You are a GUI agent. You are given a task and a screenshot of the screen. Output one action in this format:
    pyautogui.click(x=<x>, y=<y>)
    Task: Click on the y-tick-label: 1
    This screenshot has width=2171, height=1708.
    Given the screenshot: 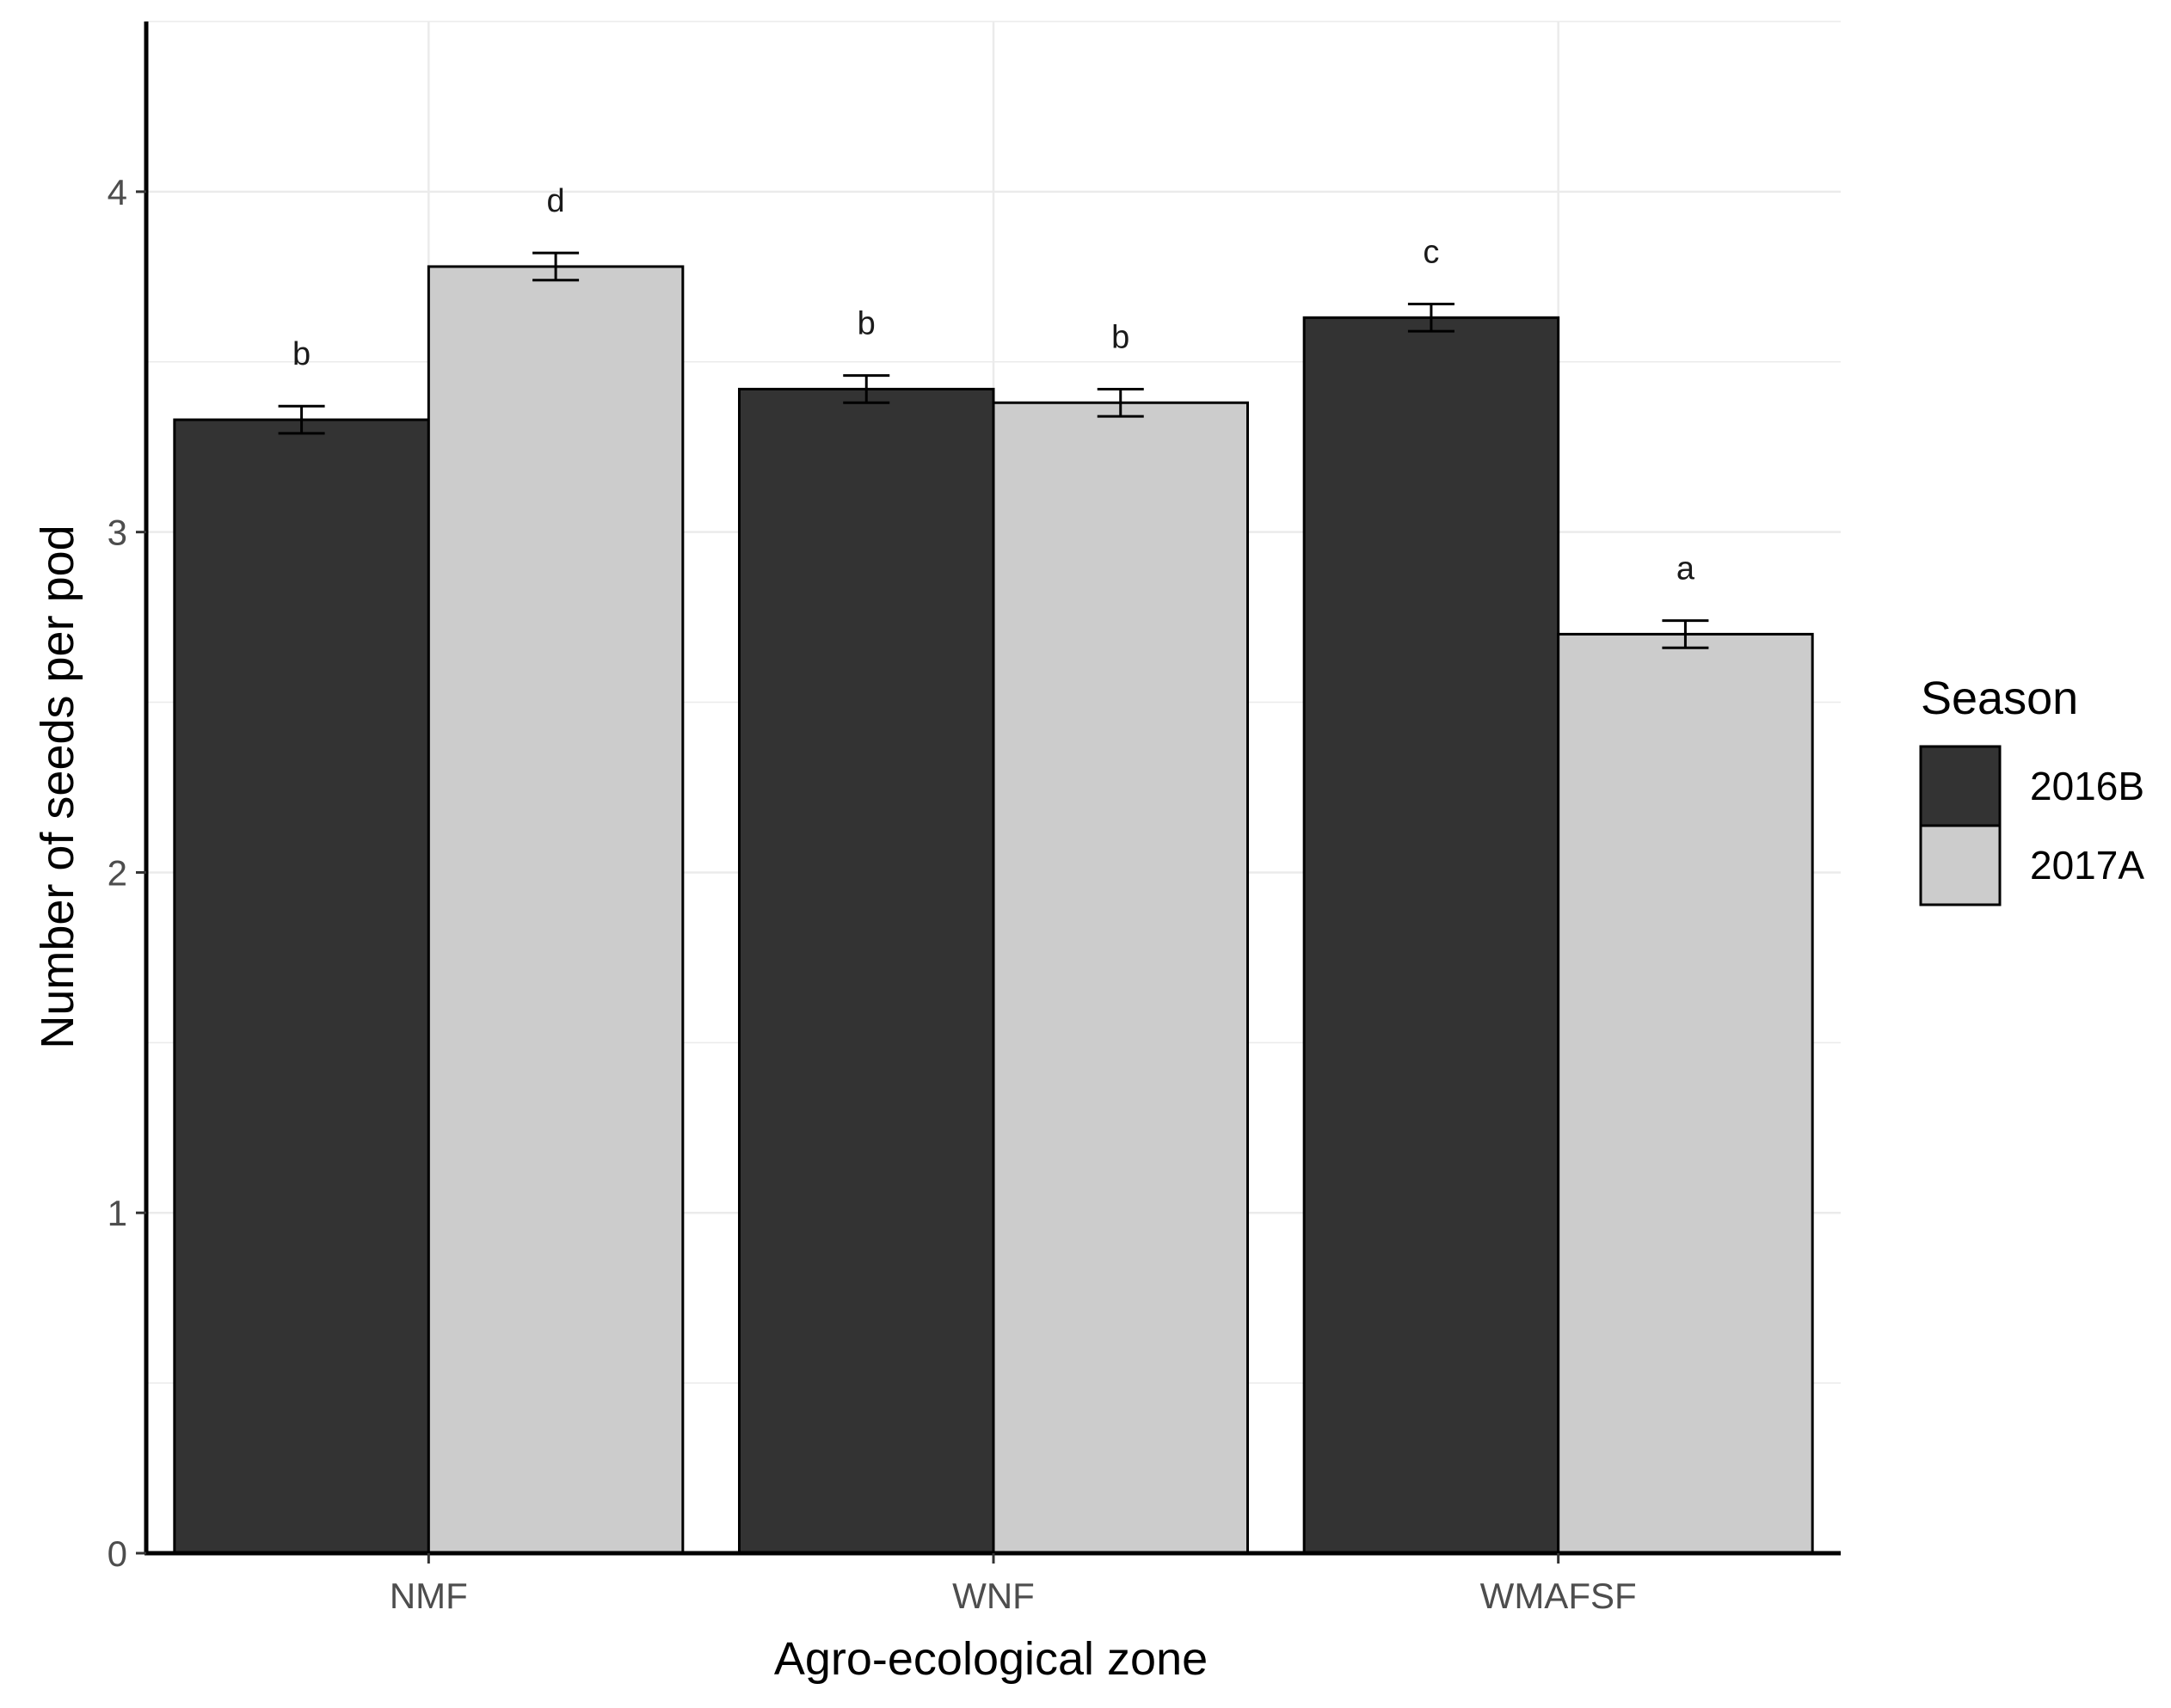 What is the action you would take?
    pyautogui.click(x=117, y=1213)
    